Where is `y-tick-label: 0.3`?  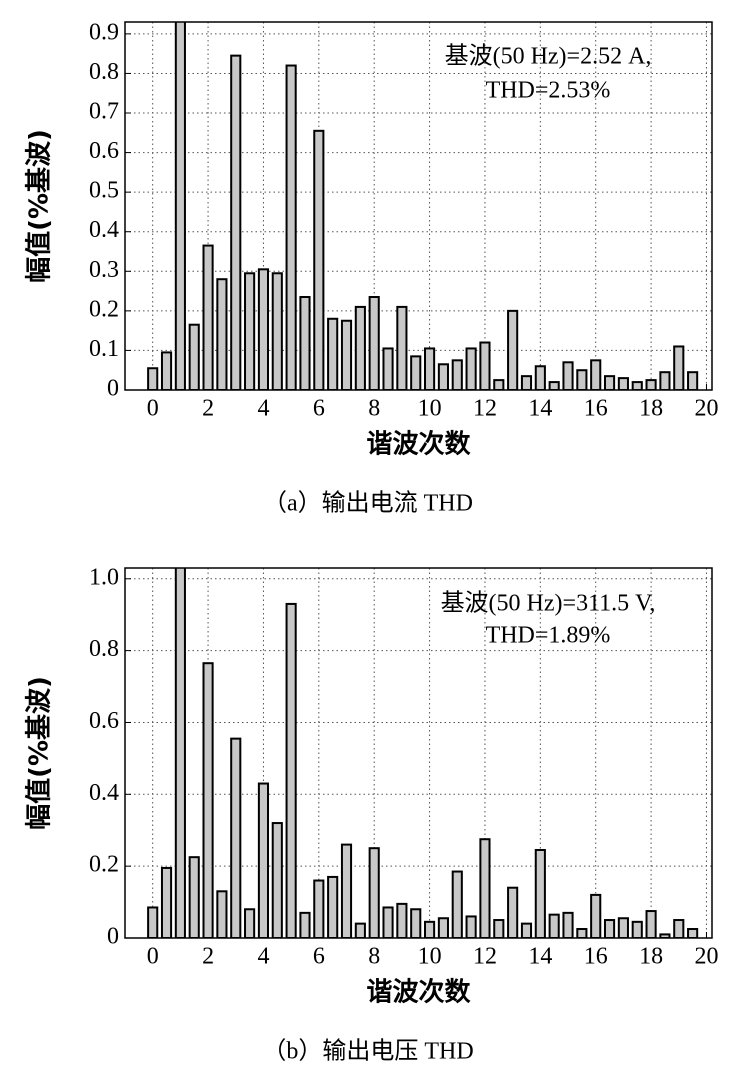
y-tick-label: 0.3 is located at coordinates (104, 270).